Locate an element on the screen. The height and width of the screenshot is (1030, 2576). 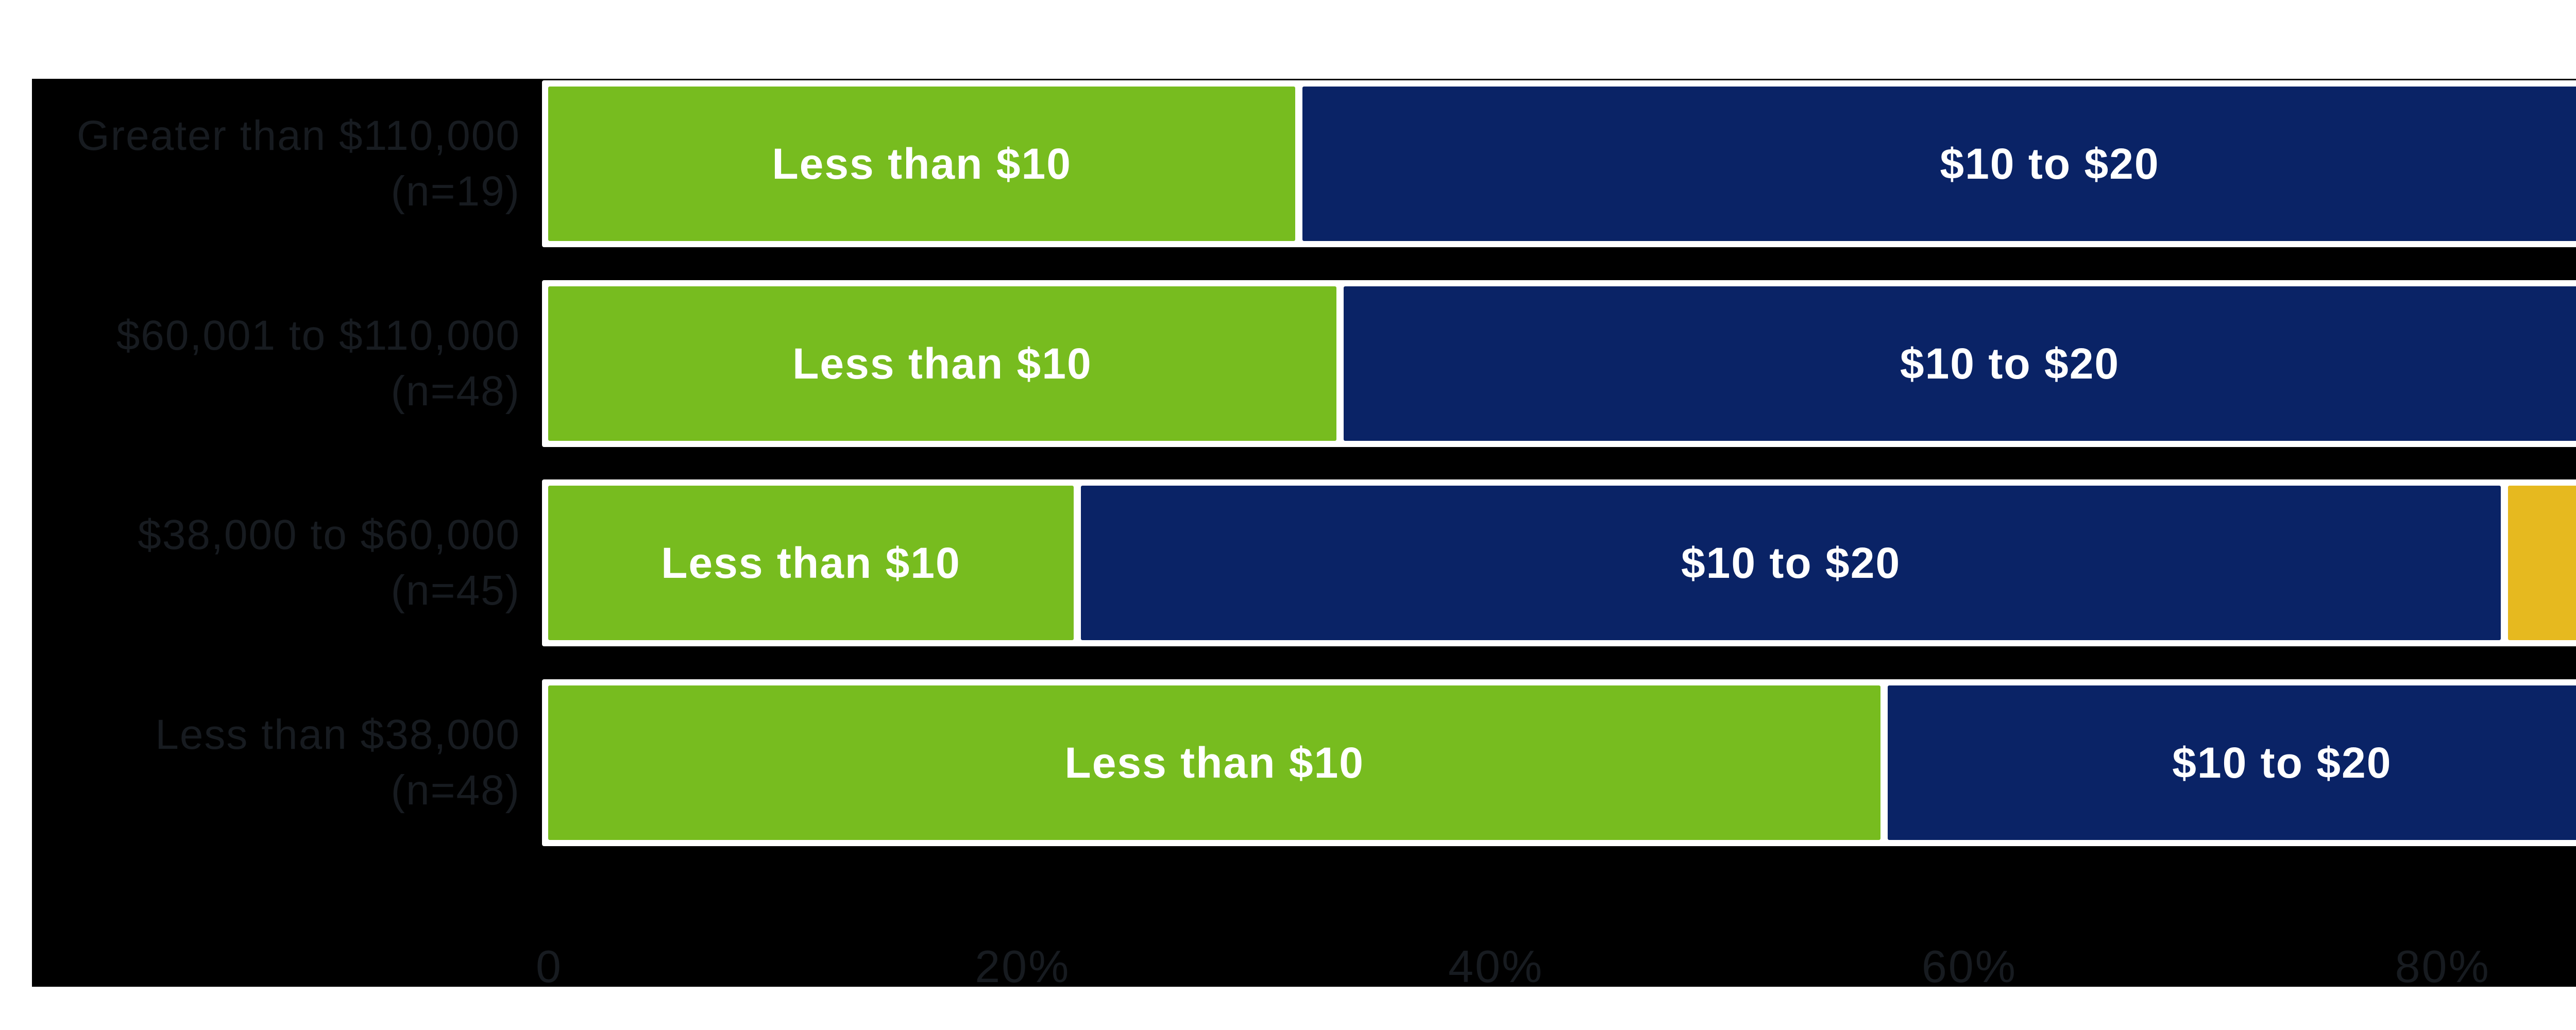
x-axis-tick-60: 60% is located at coordinates (1969, 966).